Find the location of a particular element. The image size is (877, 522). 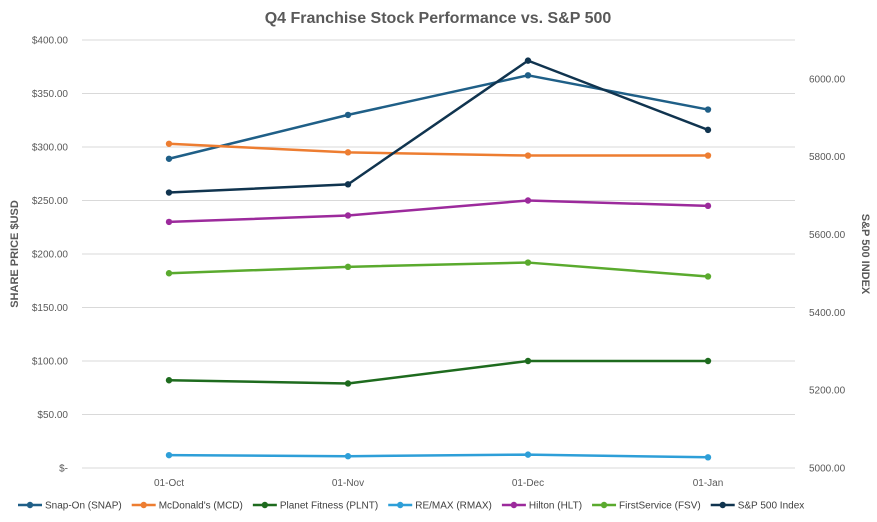

series-planet-fitness-plnt is located at coordinates (438, 372).